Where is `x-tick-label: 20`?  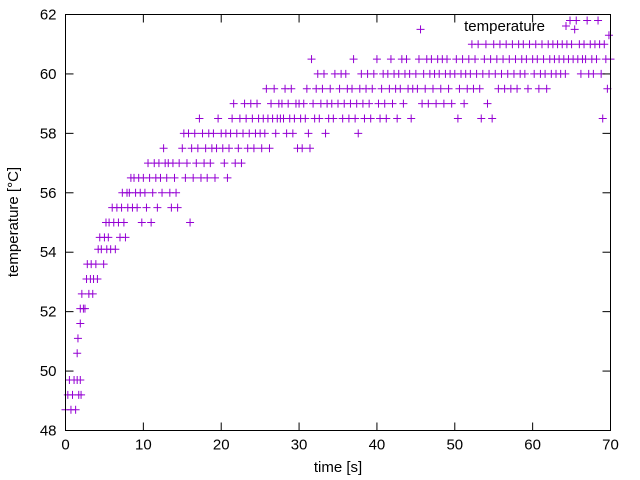 x-tick-label: 20 is located at coordinates (221, 445).